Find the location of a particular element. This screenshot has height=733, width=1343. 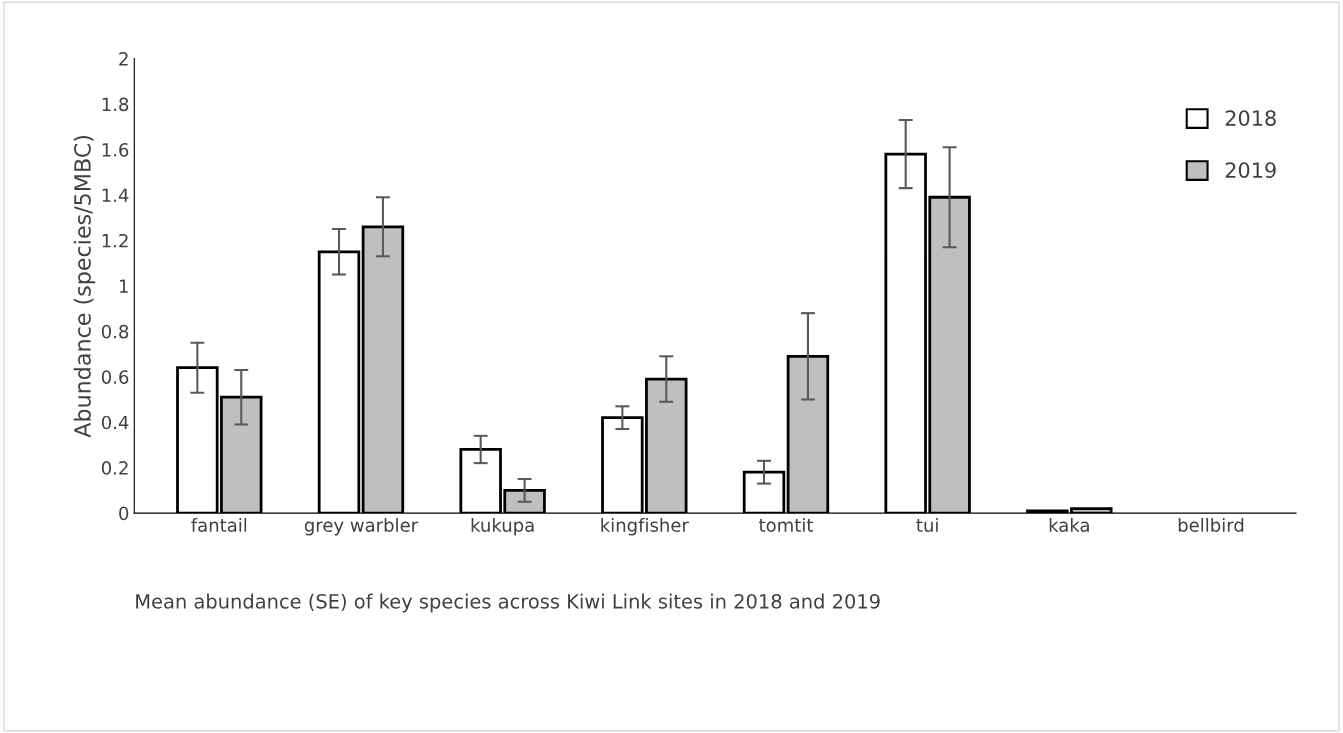

x-tick-label: tomtit is located at coordinates (786, 524).